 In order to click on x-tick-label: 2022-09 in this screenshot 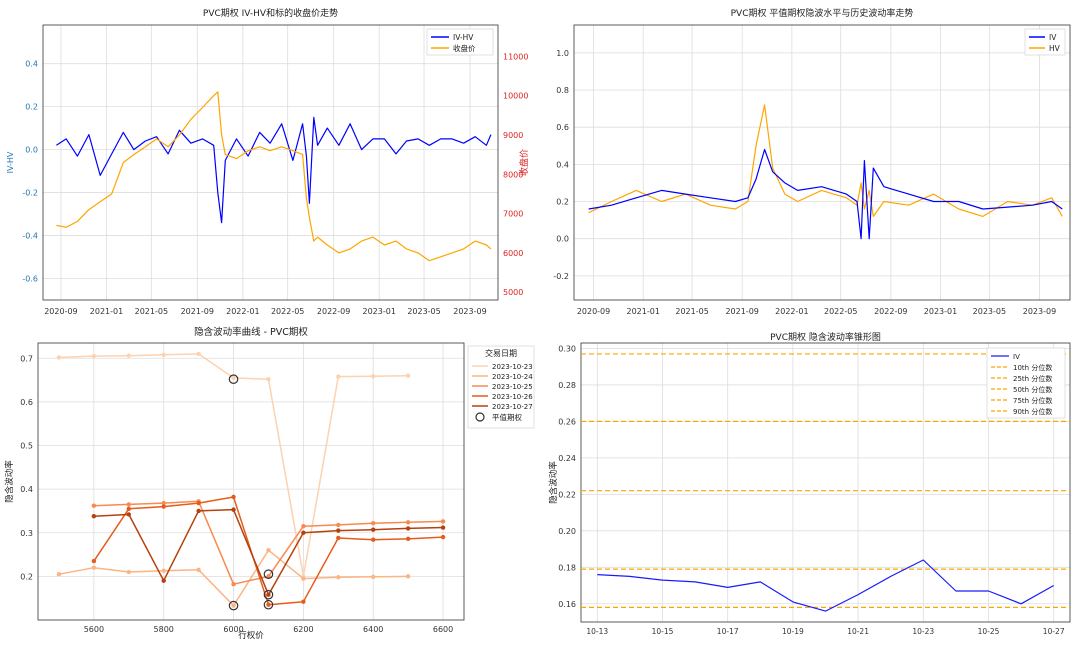, I will do `click(333, 311)`.